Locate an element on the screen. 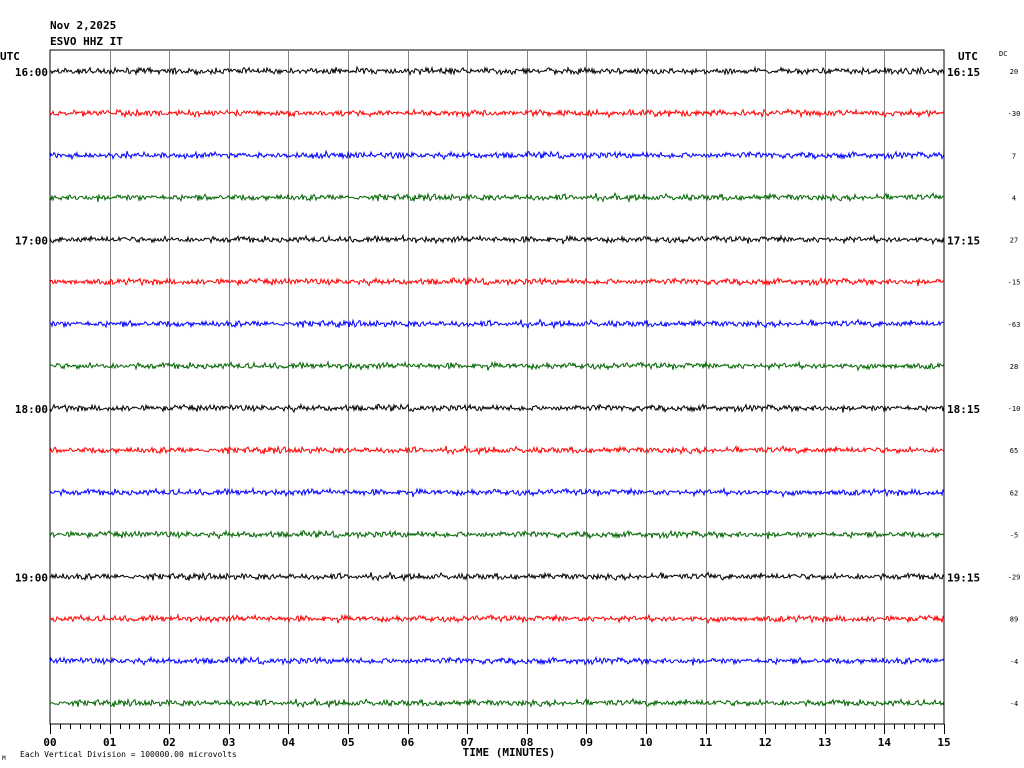  dc-offset-label: 89 is located at coordinates (1014, 620).